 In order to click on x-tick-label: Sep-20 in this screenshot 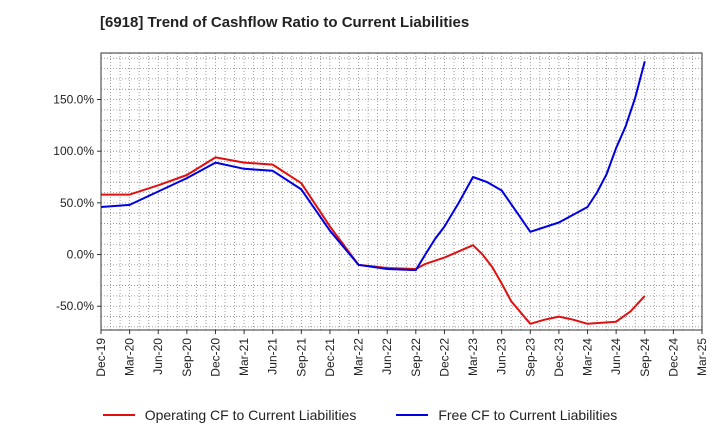, I will do `click(187, 357)`.